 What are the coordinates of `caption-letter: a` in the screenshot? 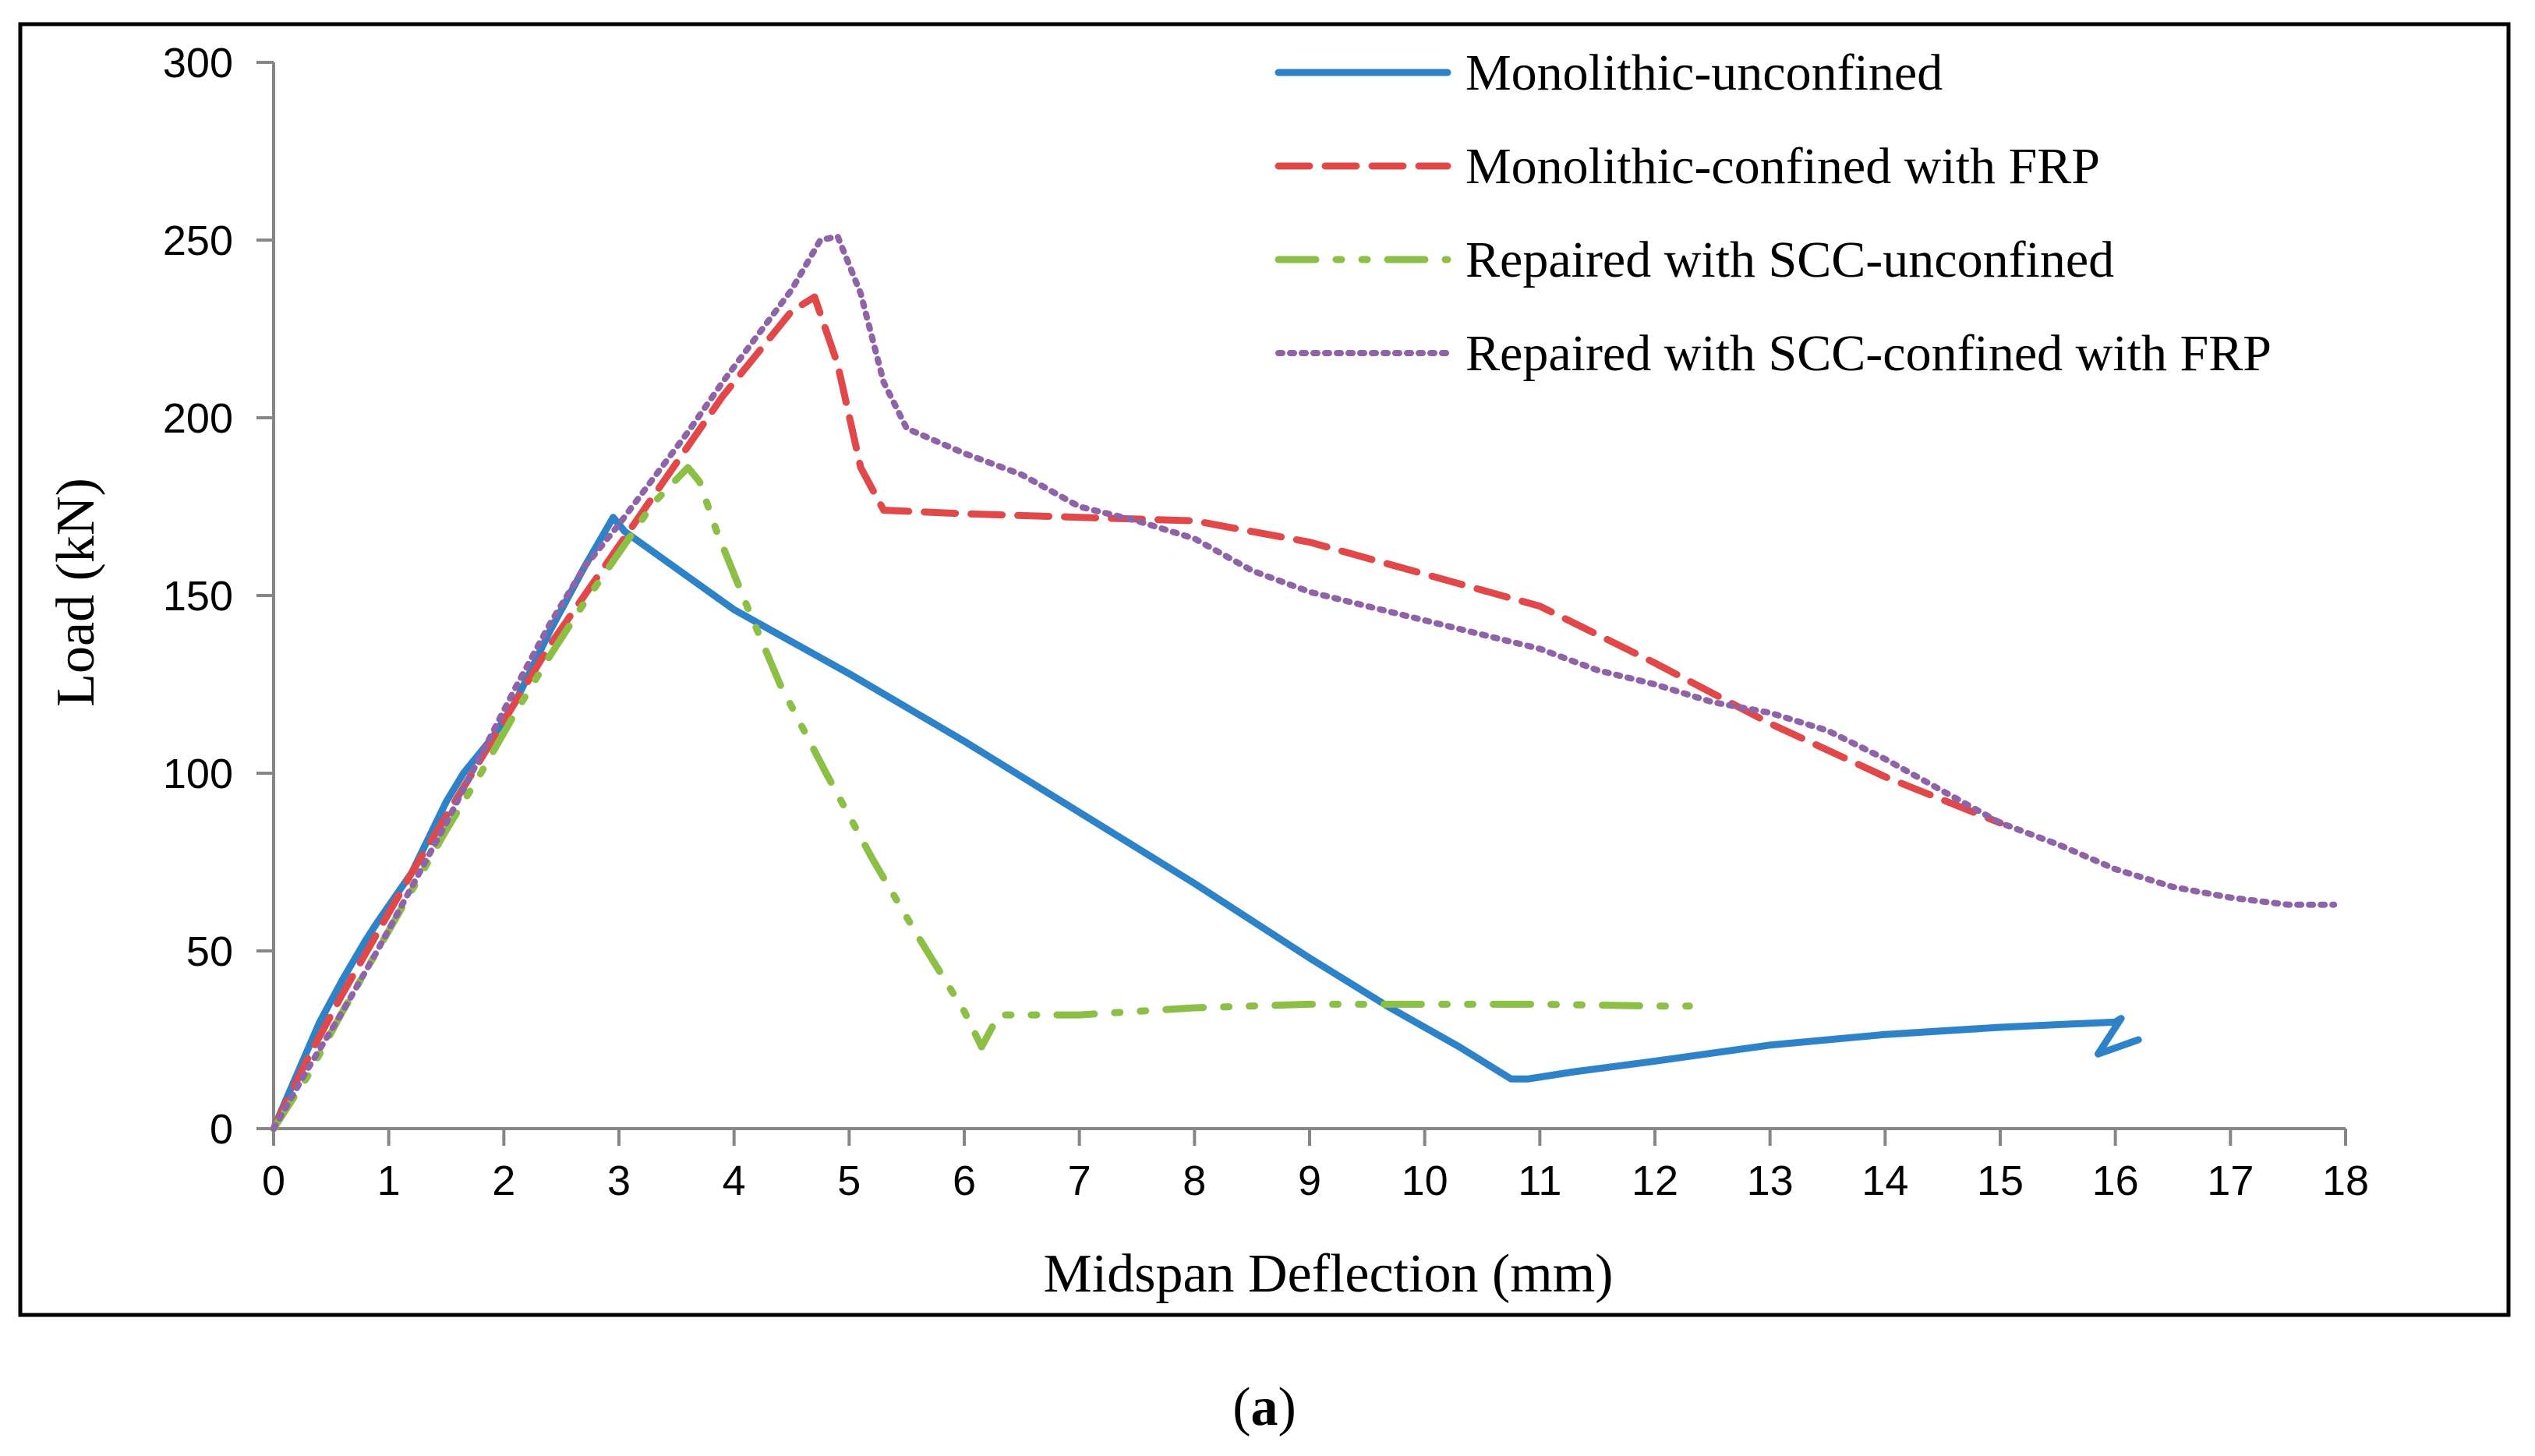 It's located at (1264, 1407).